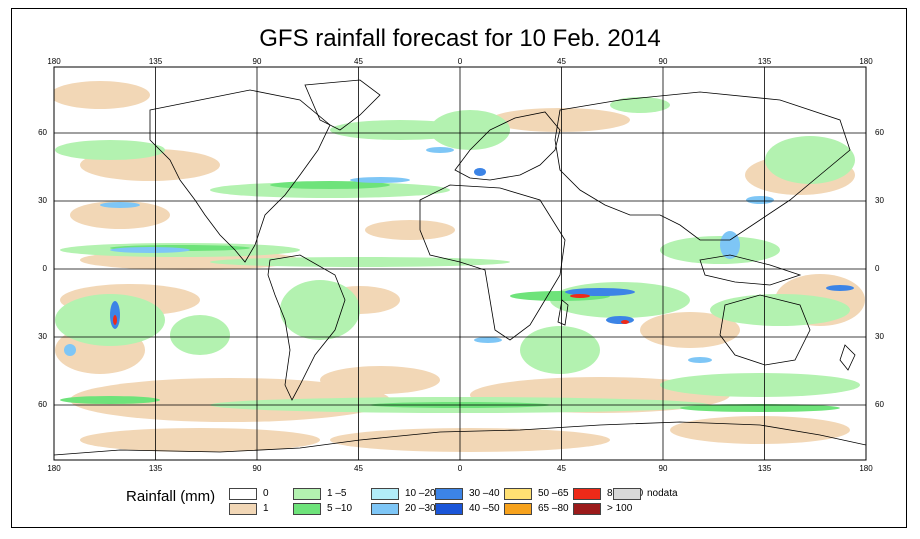 The width and height of the screenshot is (920, 539). Describe the element at coordinates (306, 327) in the screenshot. I see `south-america-outline` at that location.